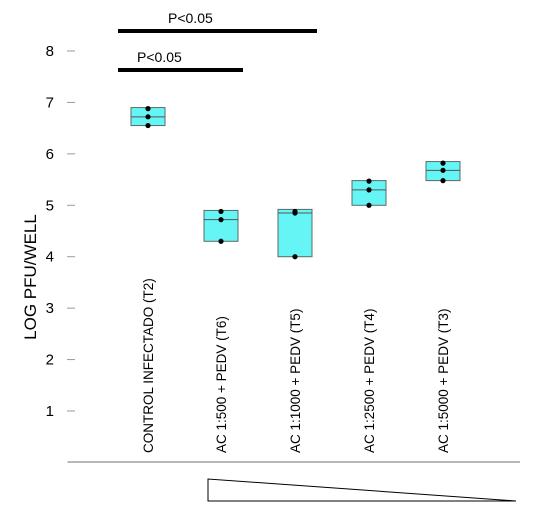 This screenshot has height=519, width=540. What do you see at coordinates (50, 102) in the screenshot?
I see `y-tick-label: 7` at bounding box center [50, 102].